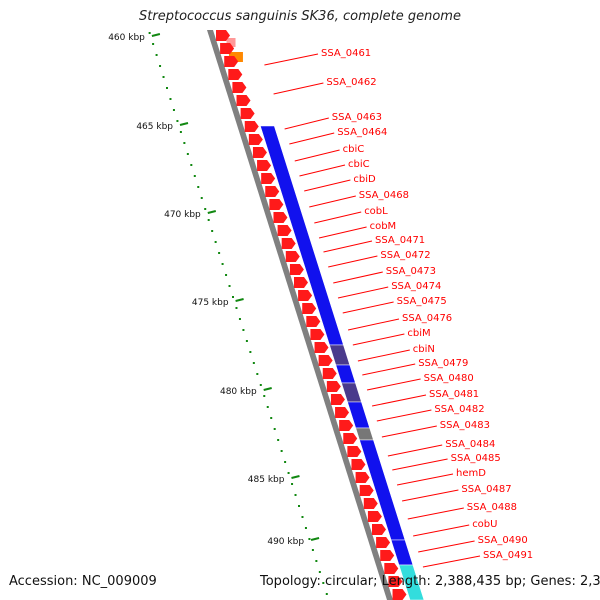  What do you see at coordinates (449, 378) in the screenshot?
I see `gene-label: SSA_0480` at bounding box center [449, 378].